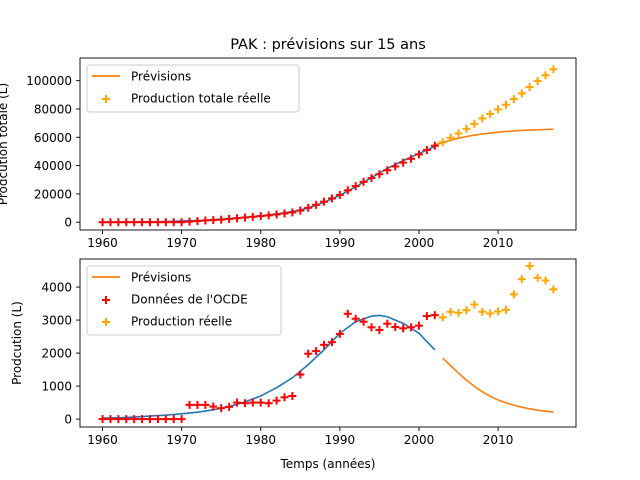 This screenshot has height=480, width=640. I want to click on series-pr-visions, so click(498, 385).